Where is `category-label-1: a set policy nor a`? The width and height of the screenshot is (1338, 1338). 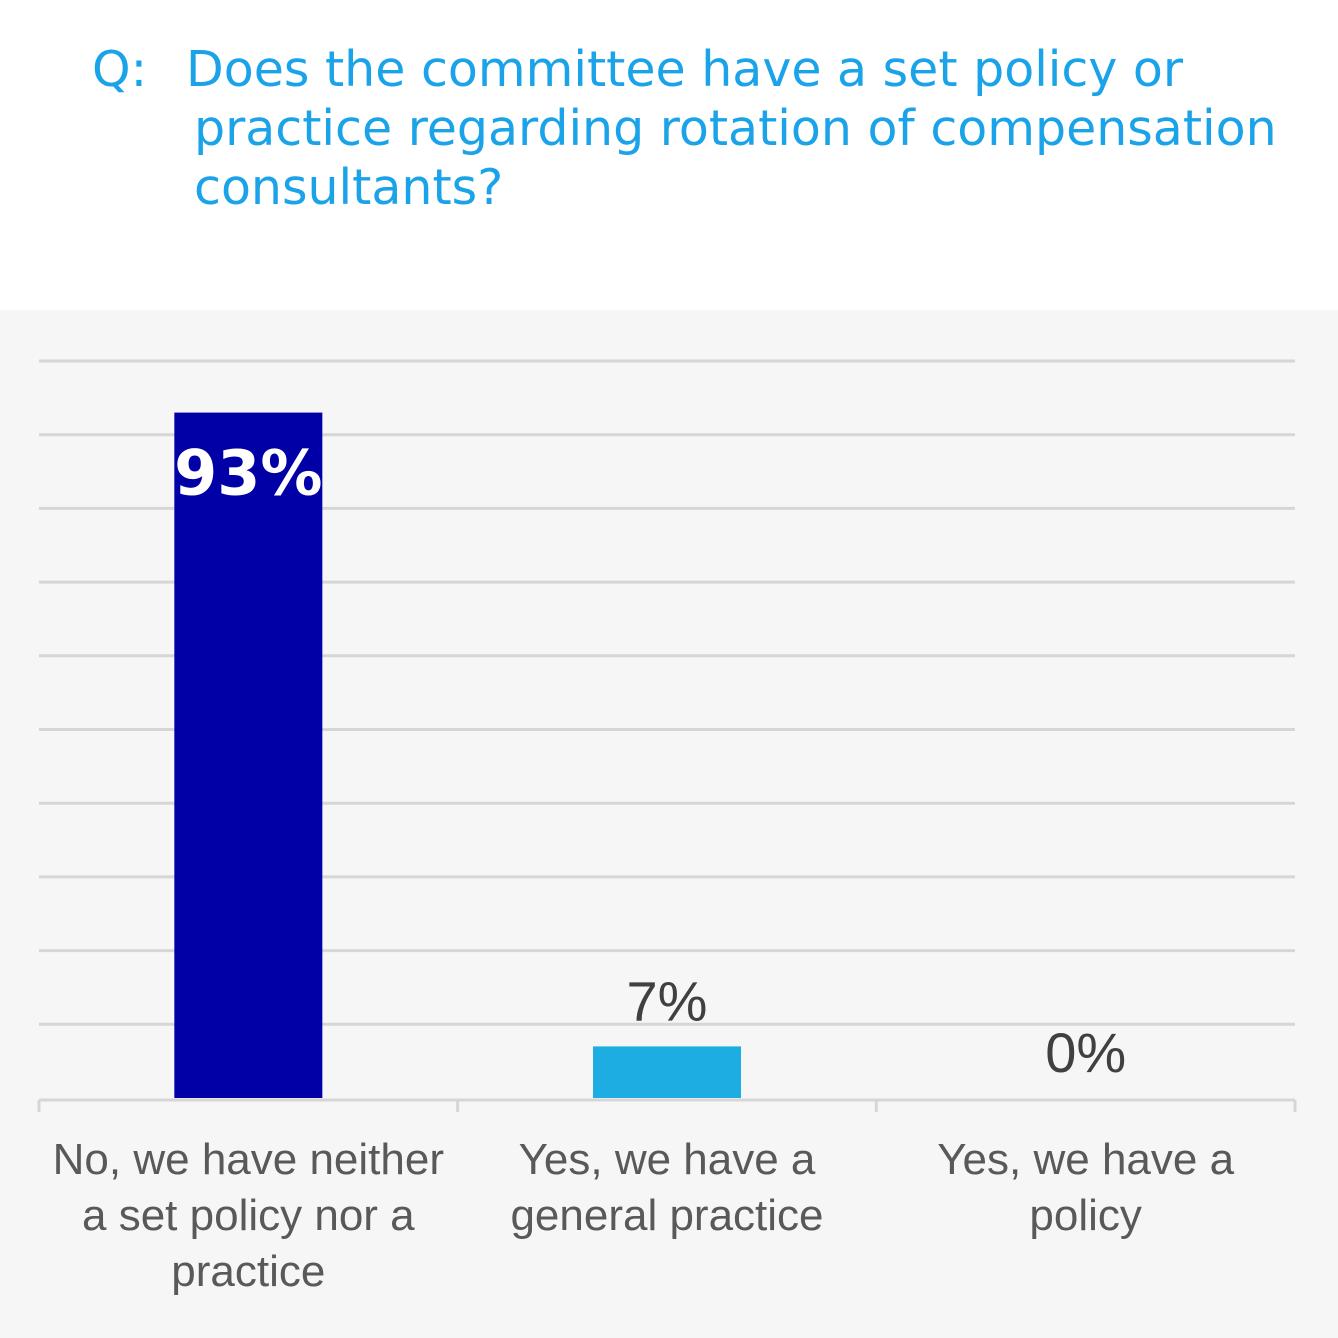
category-label-1: a set policy nor a is located at coordinates (248, 1215).